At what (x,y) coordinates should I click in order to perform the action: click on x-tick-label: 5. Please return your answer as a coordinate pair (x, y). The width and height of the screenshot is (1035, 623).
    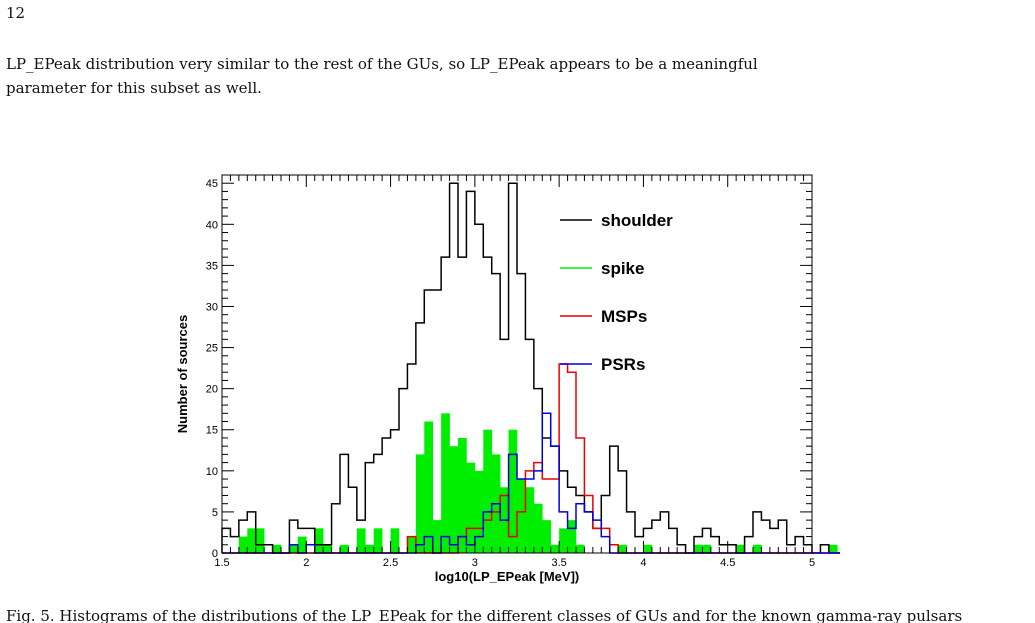
    Looking at the image, I should click on (812, 563).